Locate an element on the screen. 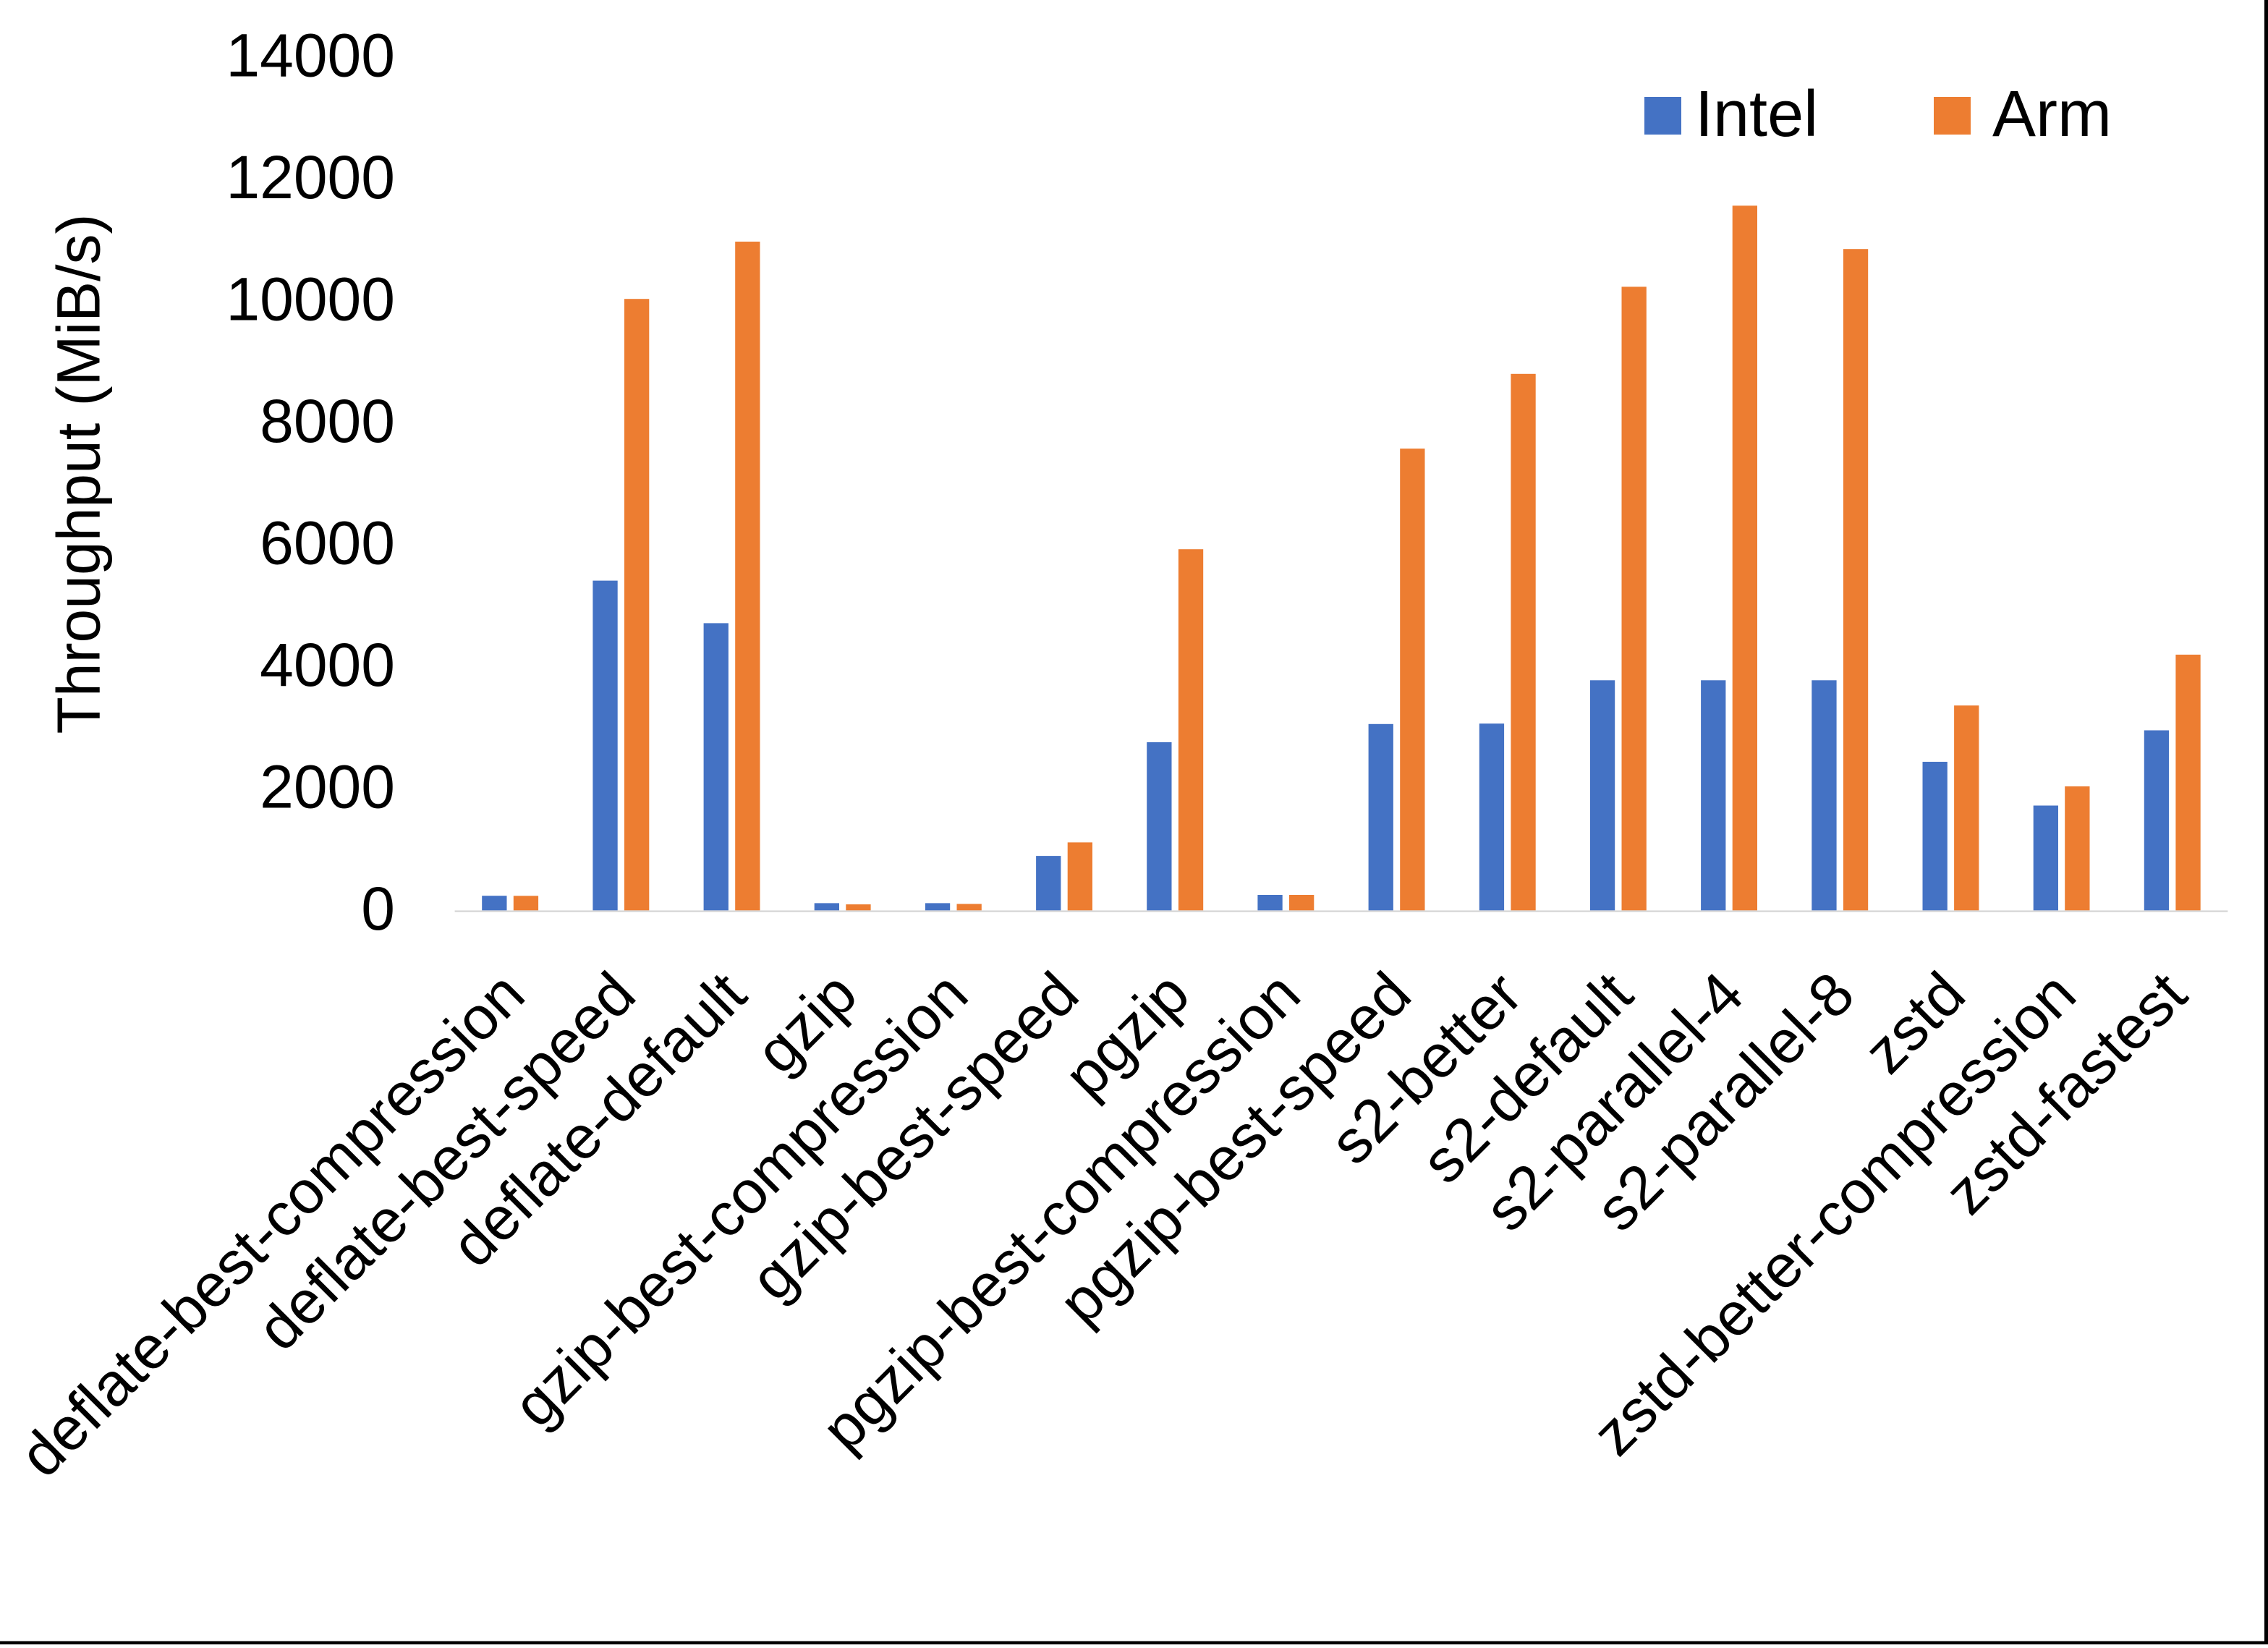  svg-text: 0 is located at coordinates (378, 909).